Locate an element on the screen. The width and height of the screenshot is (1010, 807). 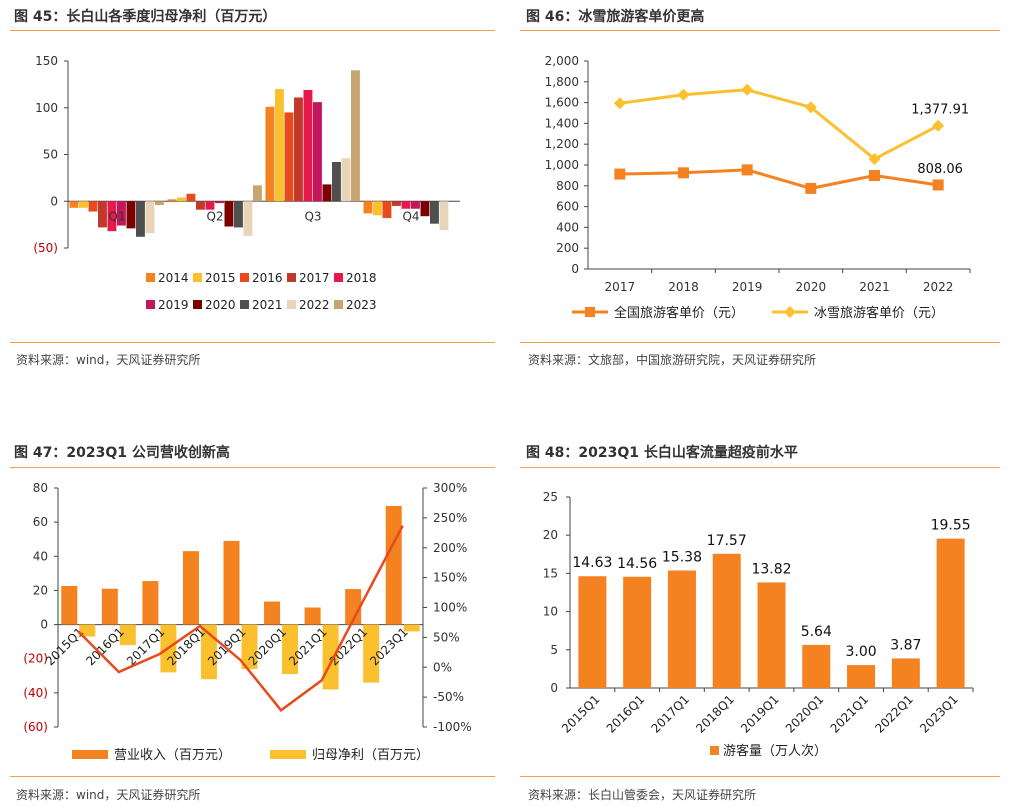
y-tick-label: 1,800 is located at coordinates (562, 82).